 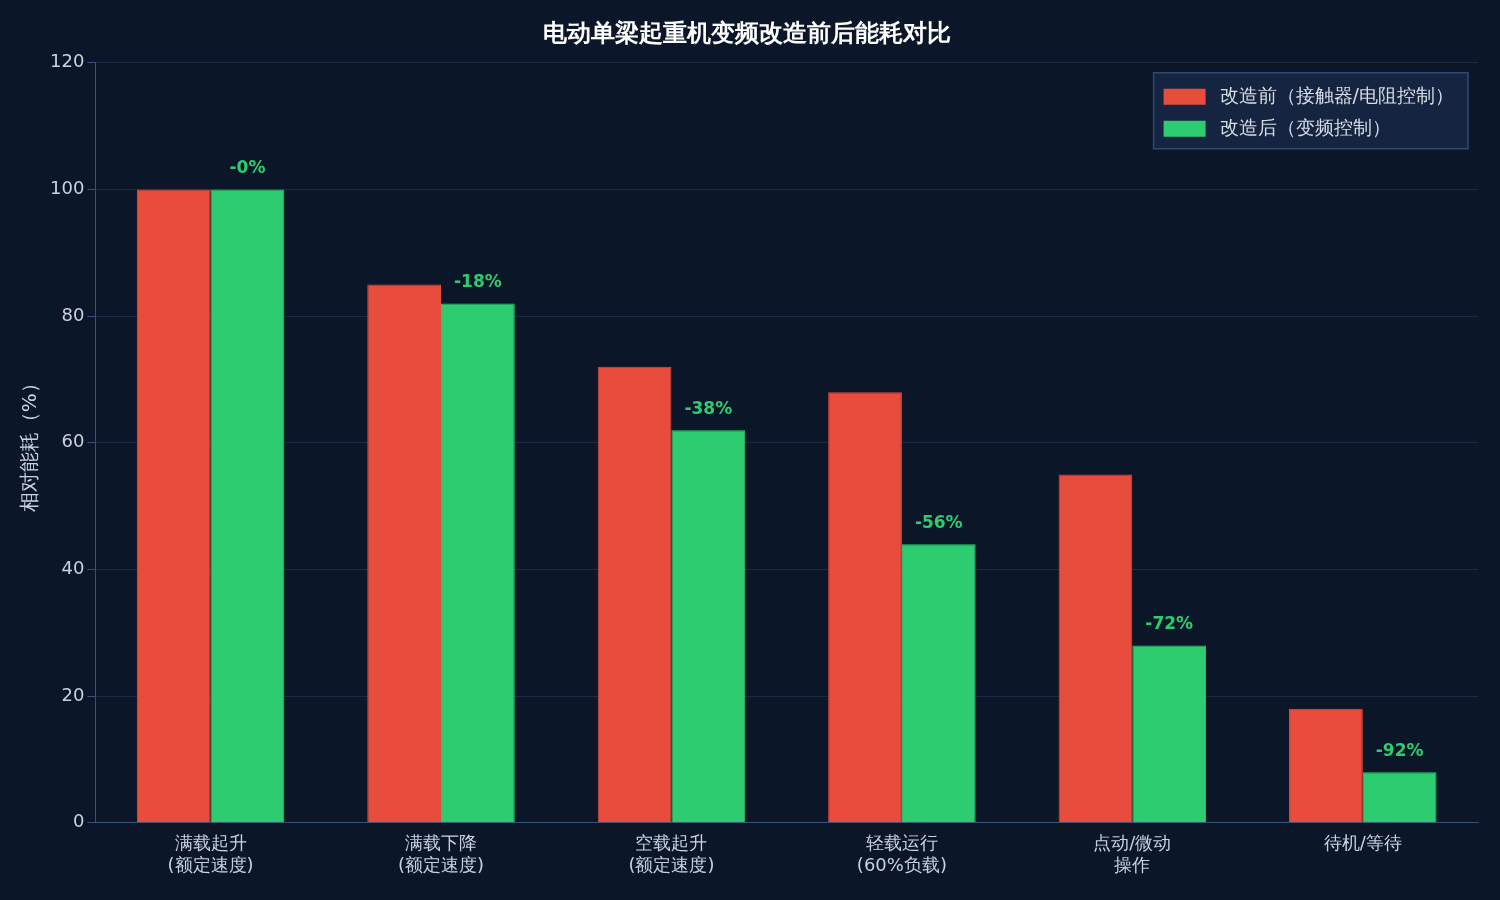 I want to click on annotation: -72%, so click(x=1169, y=623).